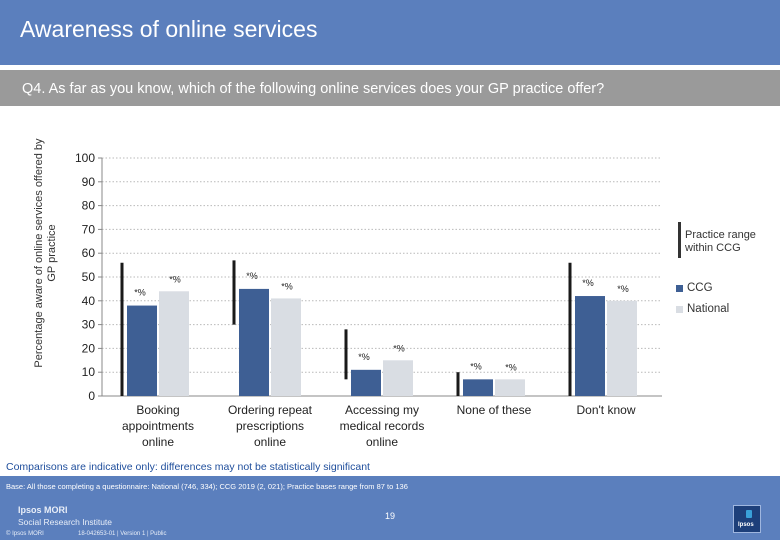 This screenshot has width=780, height=540. Describe the element at coordinates (746, 525) in the screenshot. I see `ipsos-logo-word: Ipsos` at that location.